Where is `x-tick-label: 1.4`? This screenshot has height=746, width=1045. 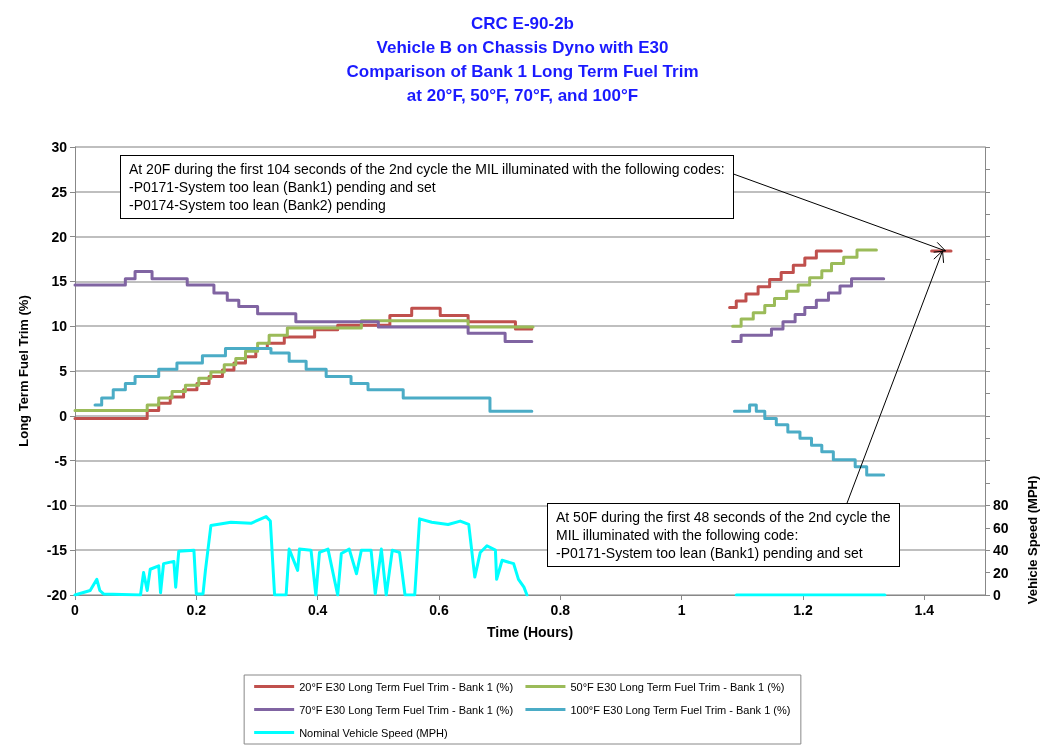
x-tick-label: 1.4 is located at coordinates (924, 610).